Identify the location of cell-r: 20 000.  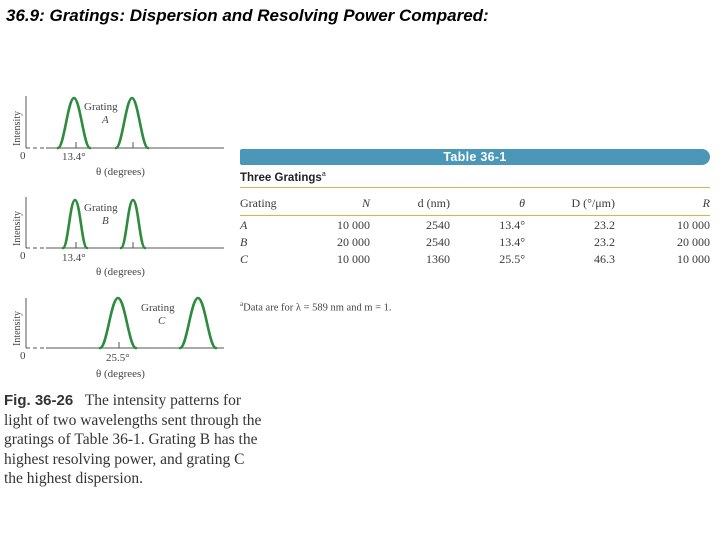
(693, 241).